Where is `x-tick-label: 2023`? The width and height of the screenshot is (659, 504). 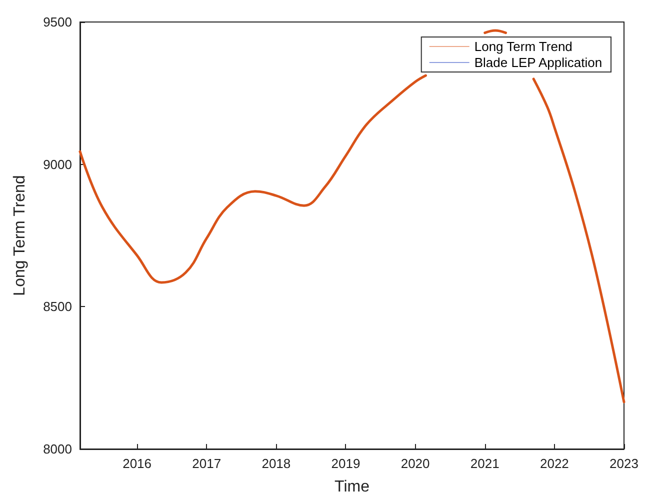
x-tick-label: 2023 is located at coordinates (624, 463).